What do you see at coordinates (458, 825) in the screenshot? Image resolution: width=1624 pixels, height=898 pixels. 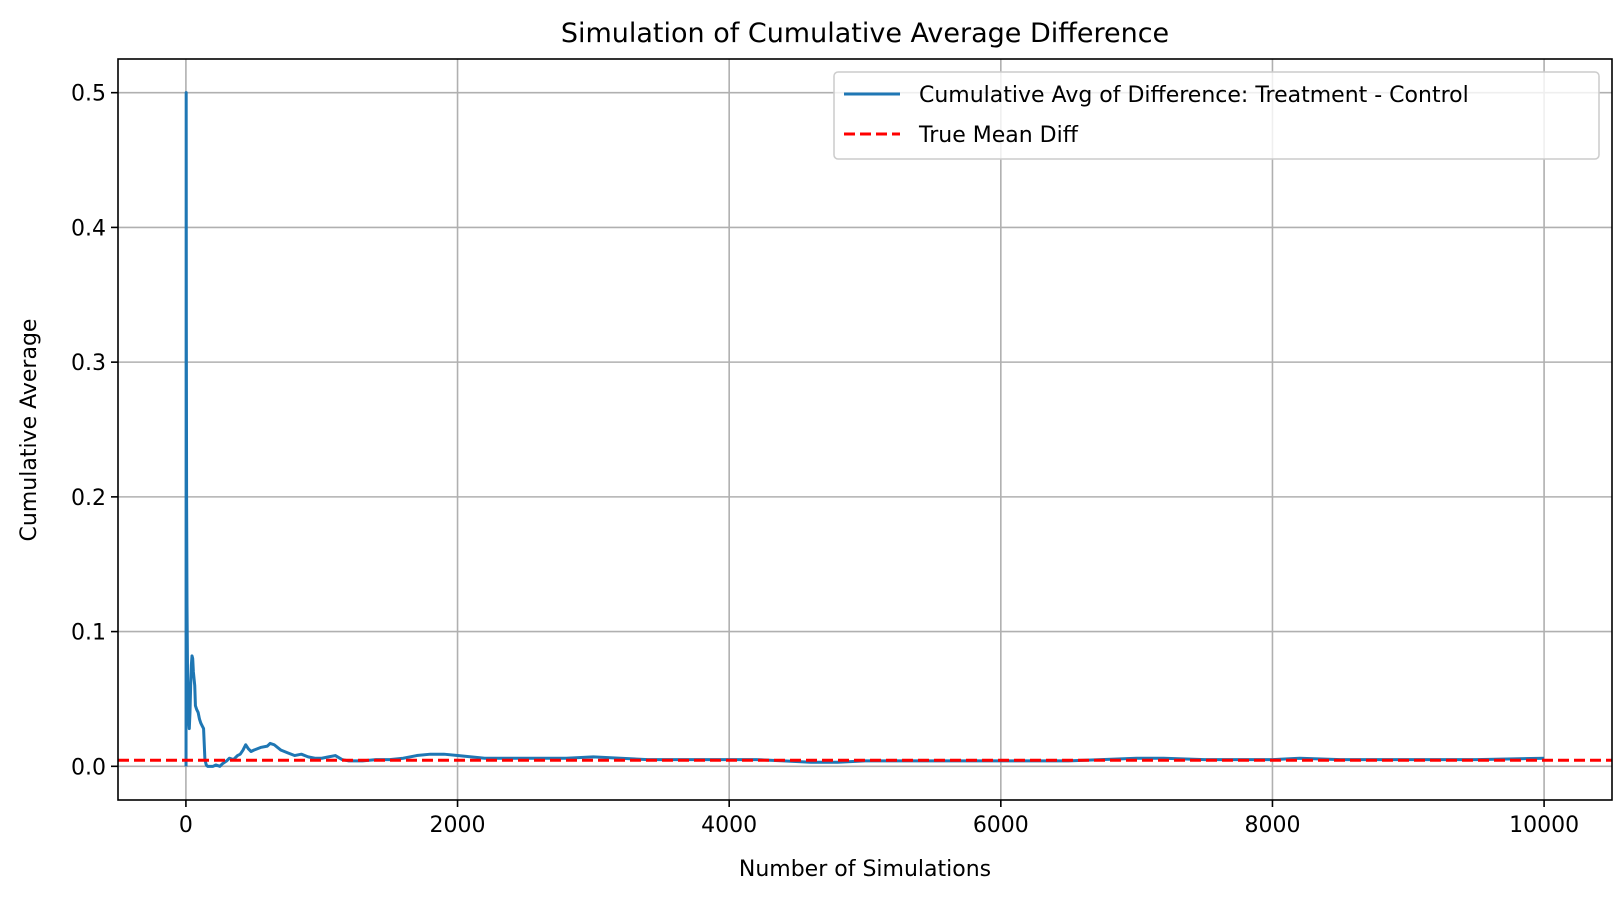 I see `x-tick-label: 2000` at bounding box center [458, 825].